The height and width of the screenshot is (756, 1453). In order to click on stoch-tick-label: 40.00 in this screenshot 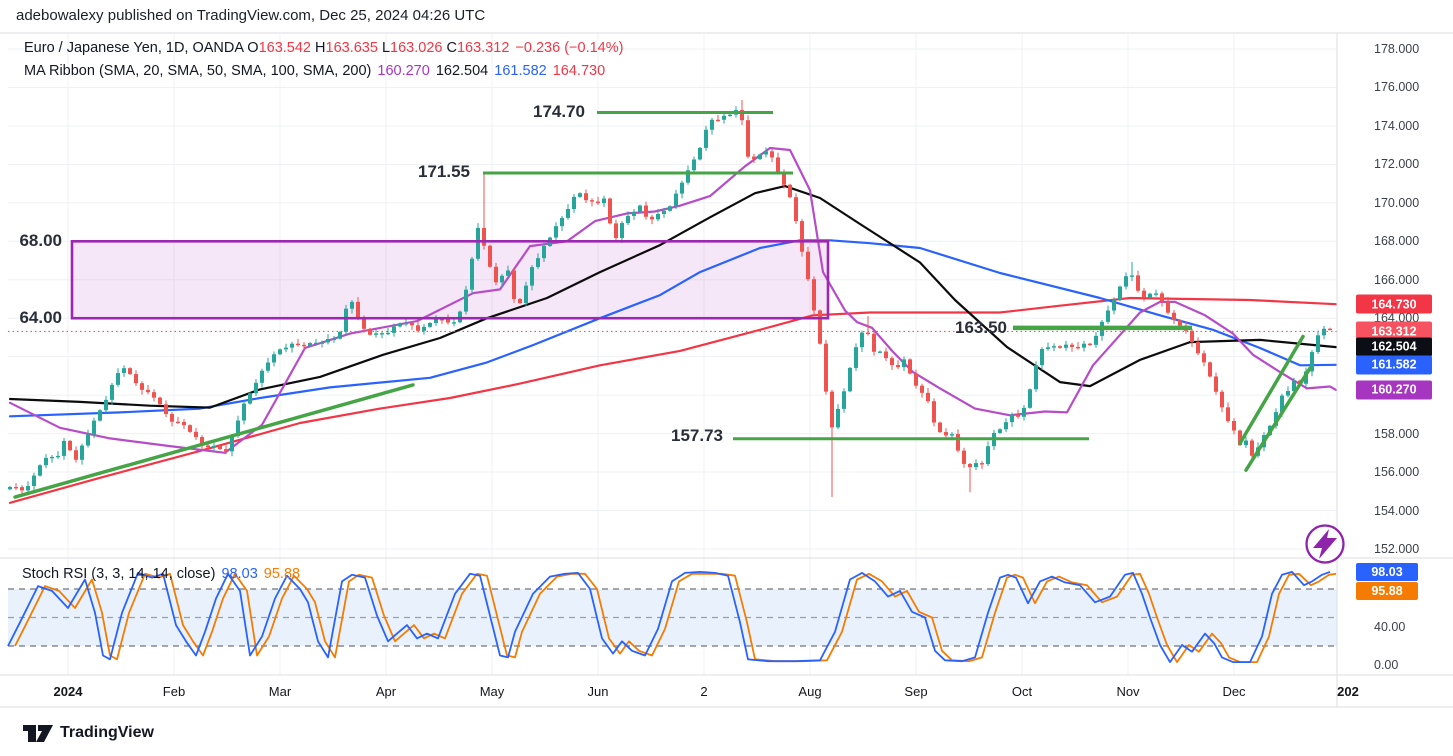, I will do `click(1390, 627)`.